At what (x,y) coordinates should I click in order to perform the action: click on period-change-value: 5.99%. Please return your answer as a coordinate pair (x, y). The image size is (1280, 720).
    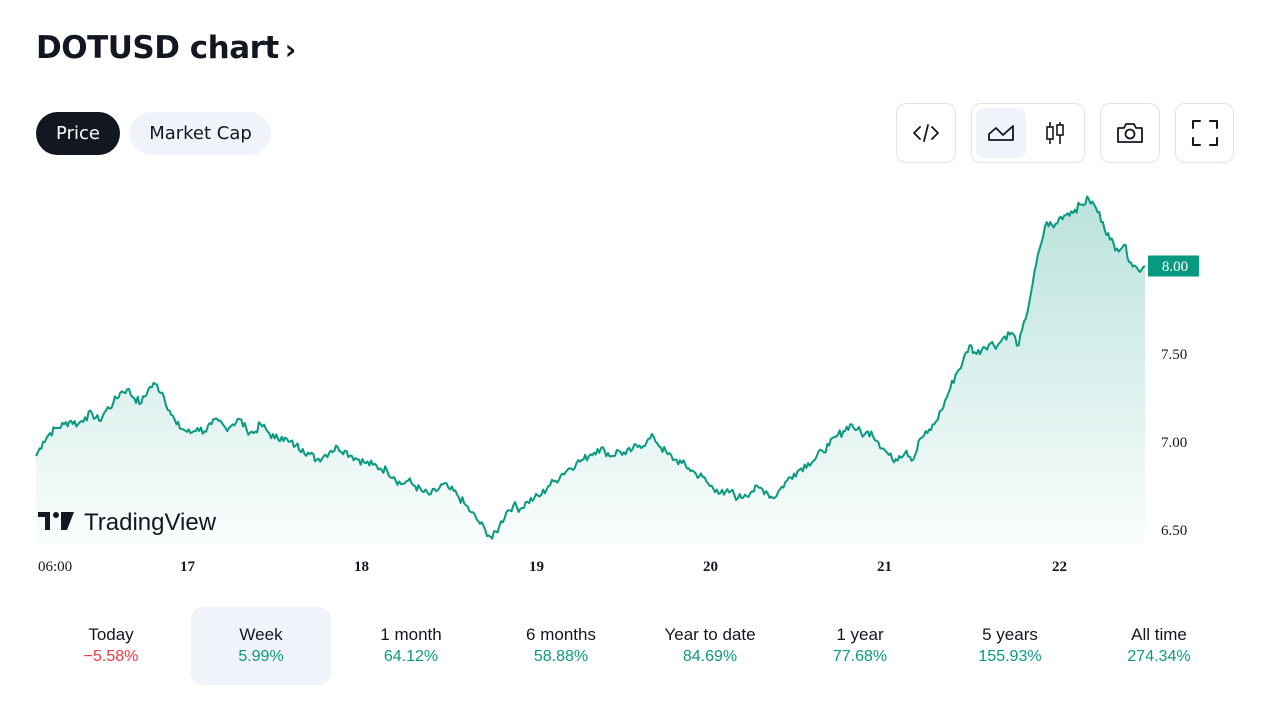
    Looking at the image, I should click on (261, 656).